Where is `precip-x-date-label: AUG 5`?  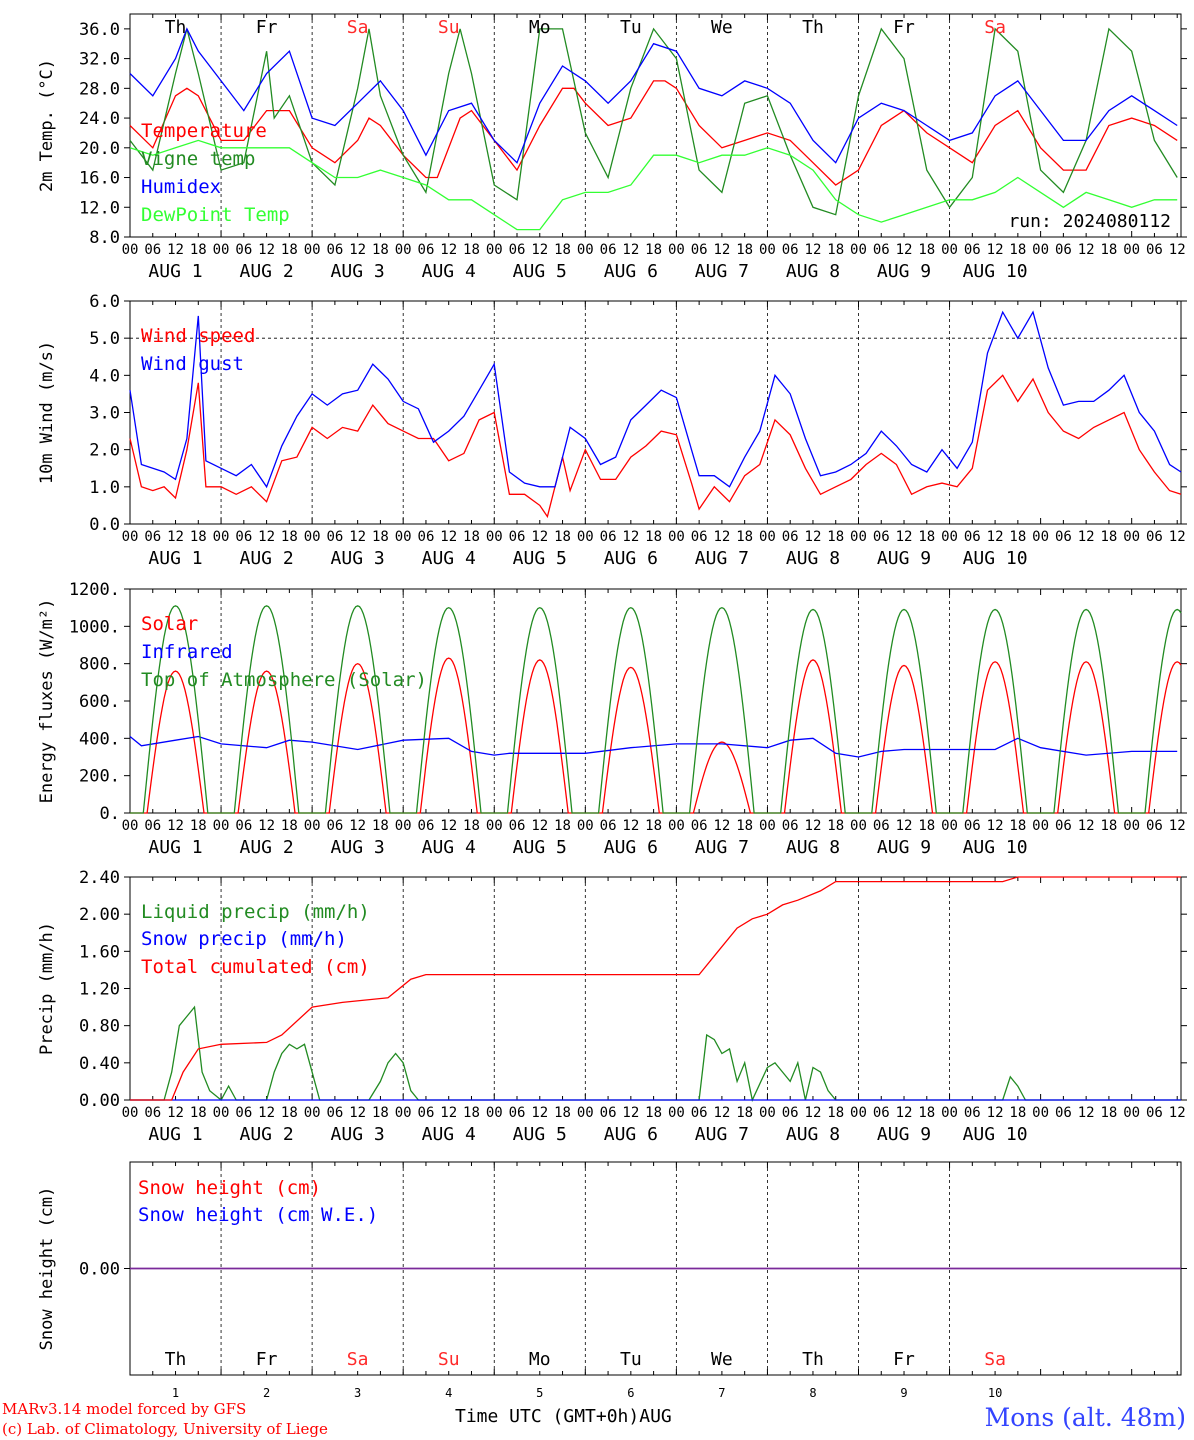 precip-x-date-label: AUG 5 is located at coordinates (540, 1134).